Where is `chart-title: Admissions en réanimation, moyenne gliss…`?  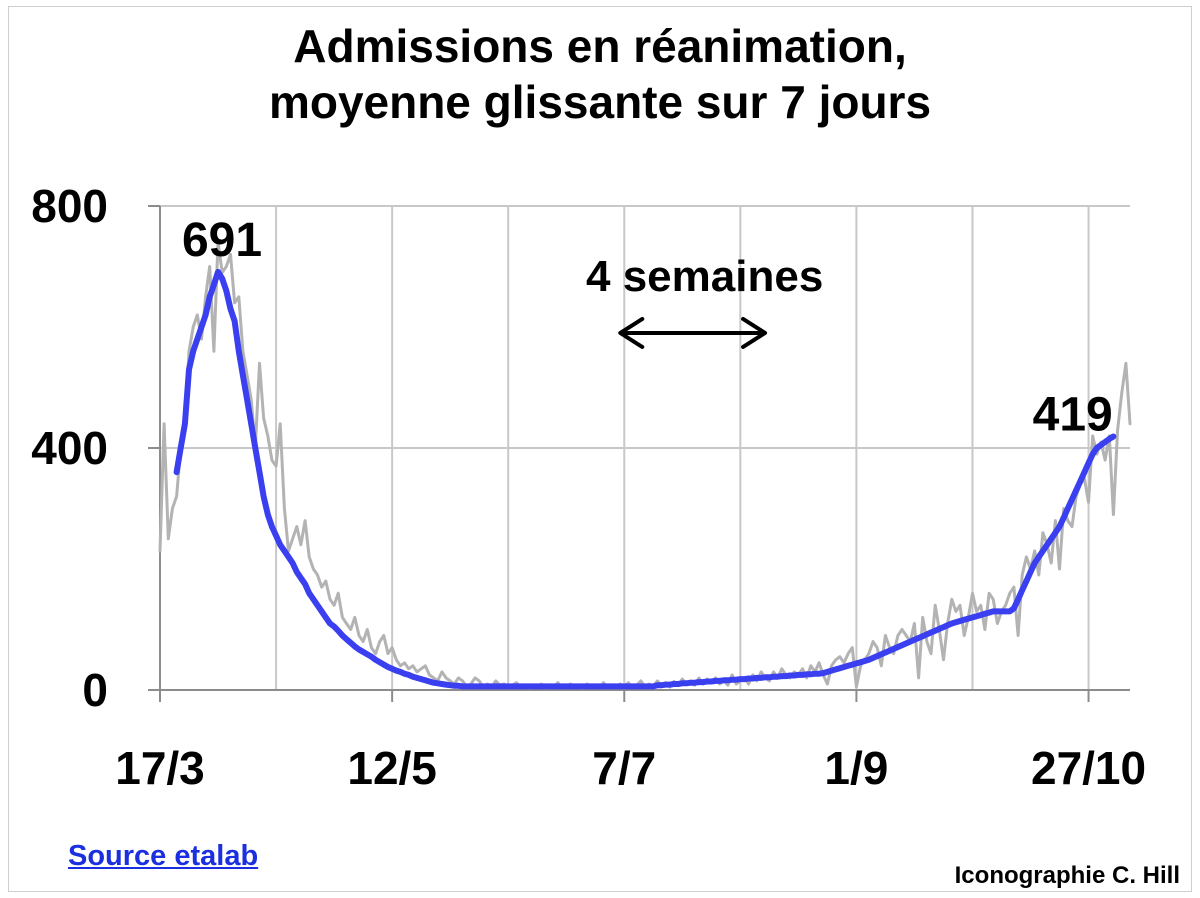
chart-title: Admissions en réanimation, moyenne gliss… is located at coordinates (600, 74).